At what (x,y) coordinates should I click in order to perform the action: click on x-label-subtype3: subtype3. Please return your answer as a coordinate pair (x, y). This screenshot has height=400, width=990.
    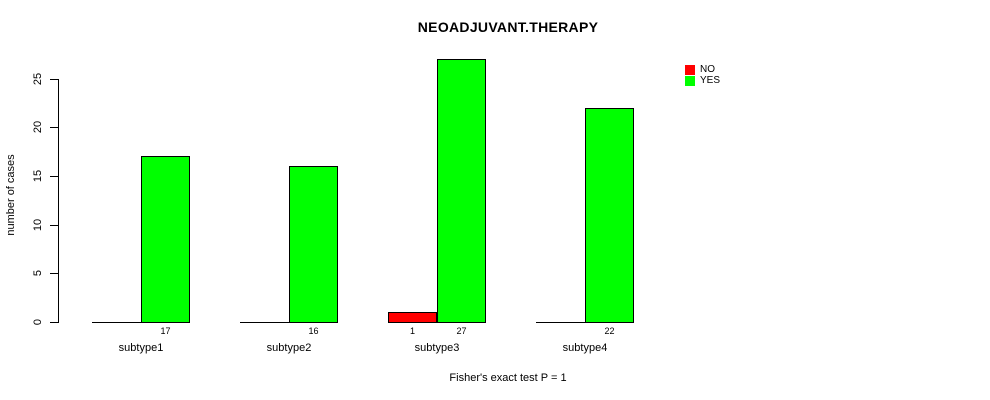
    Looking at the image, I should click on (437, 348).